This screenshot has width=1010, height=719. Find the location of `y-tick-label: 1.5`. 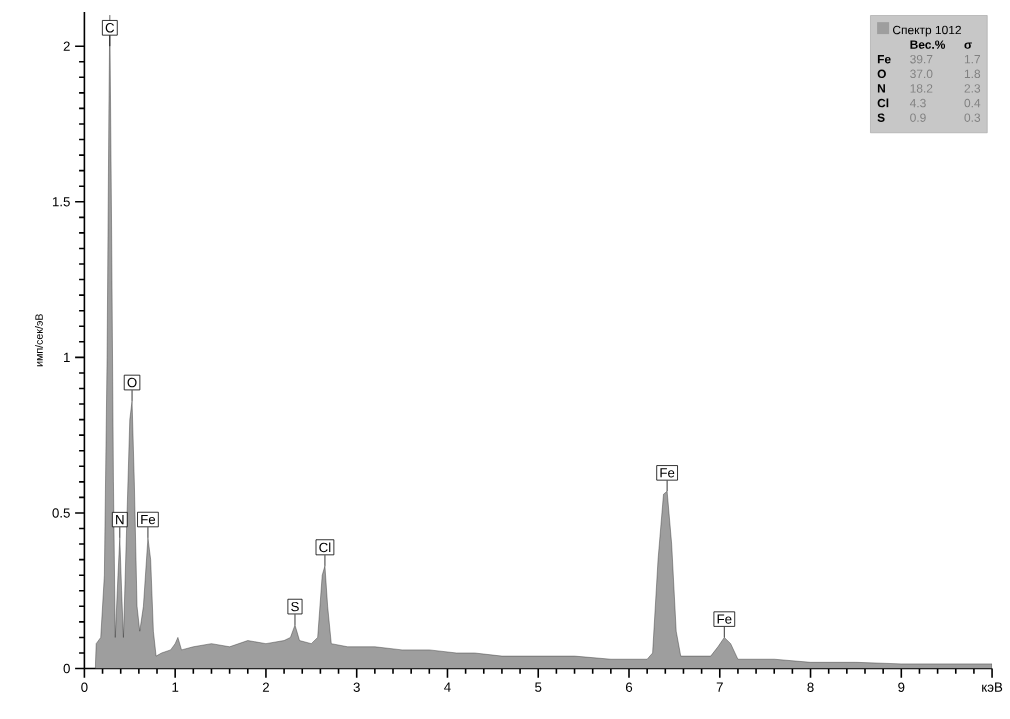

y-tick-label: 1.5 is located at coordinates (61, 201).